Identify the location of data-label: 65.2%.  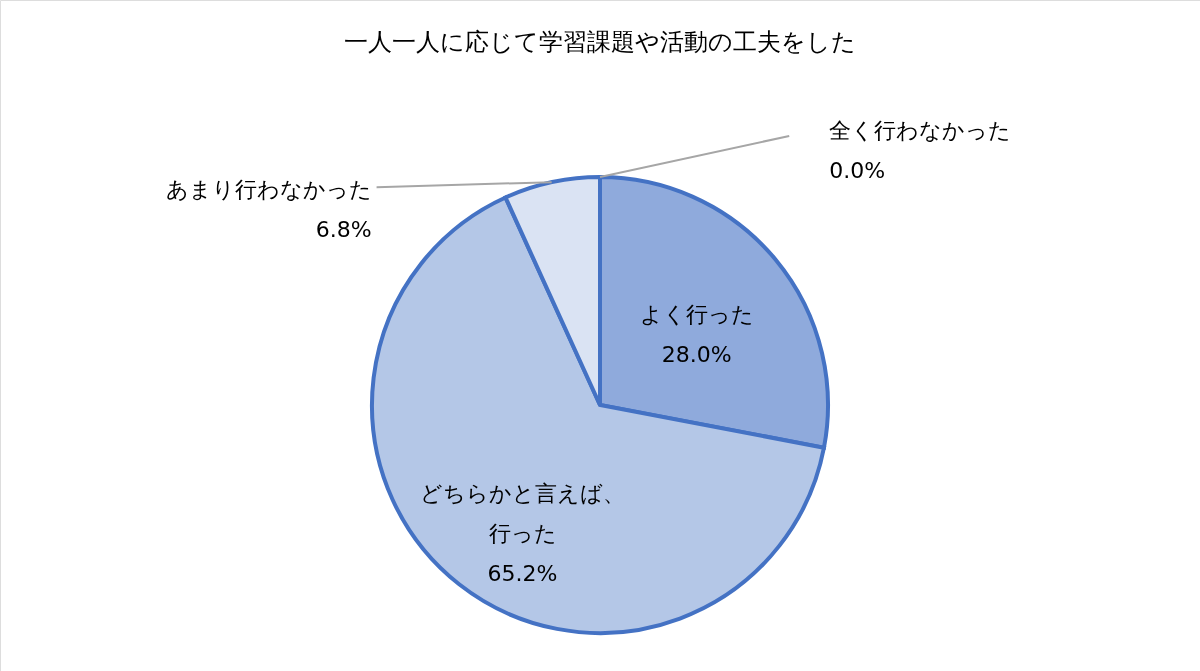
(522, 573).